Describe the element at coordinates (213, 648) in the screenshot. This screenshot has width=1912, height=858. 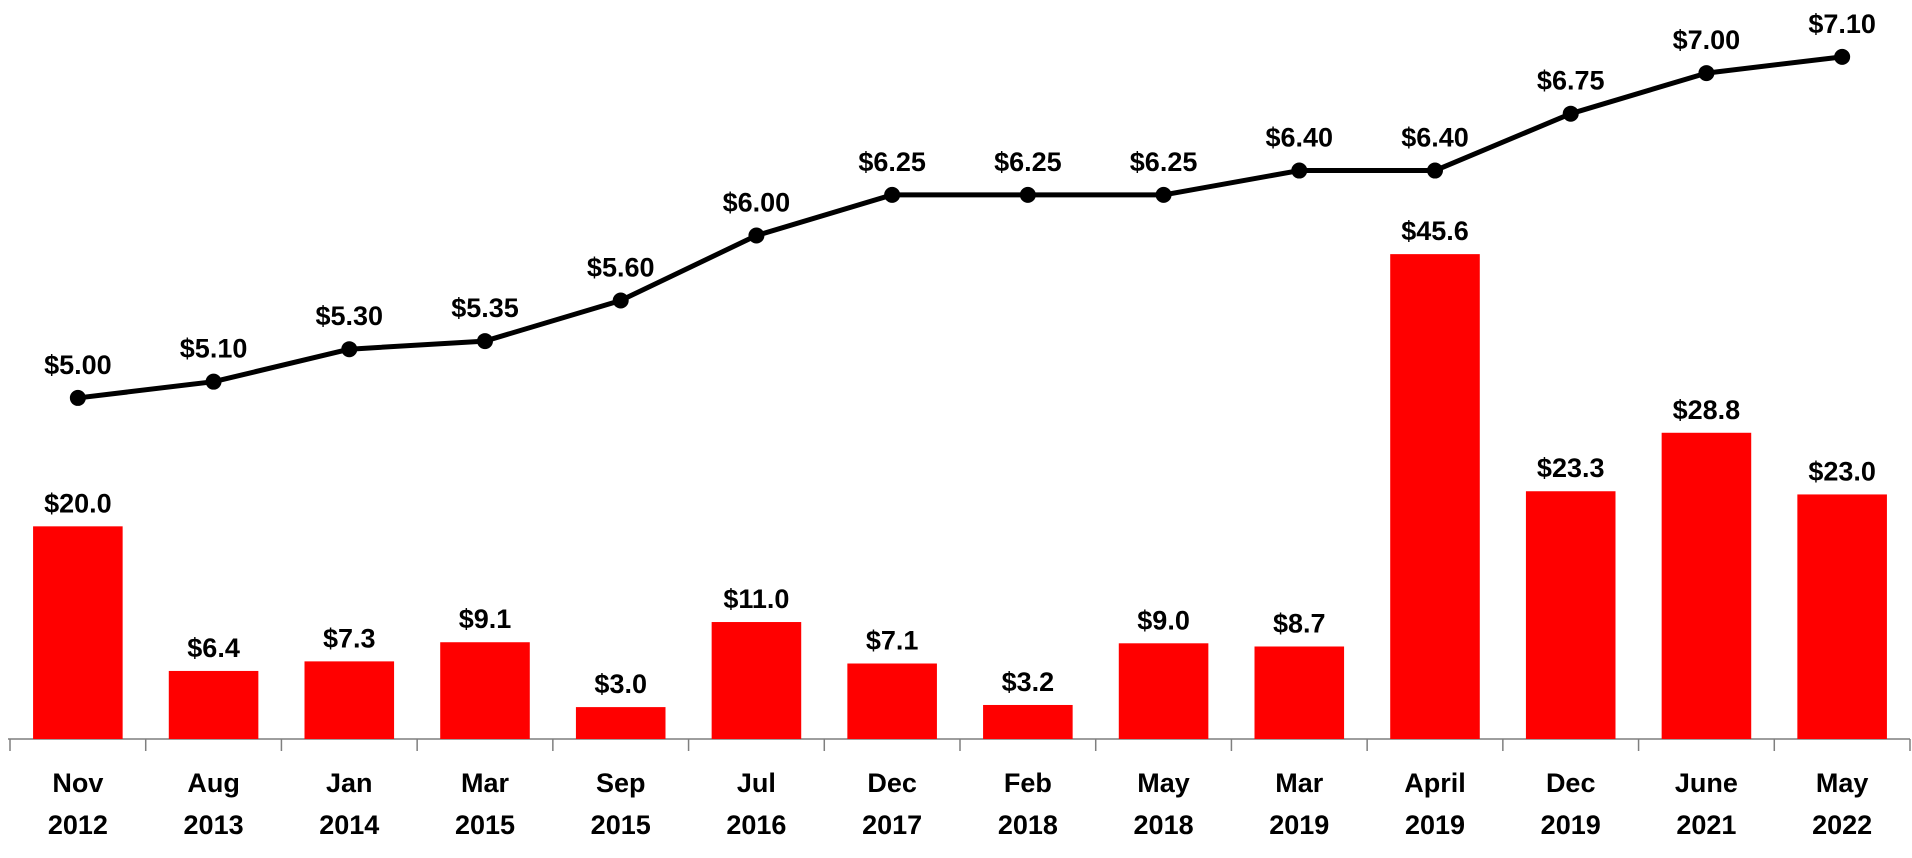
I see `bar-value-label: $6.4` at that location.